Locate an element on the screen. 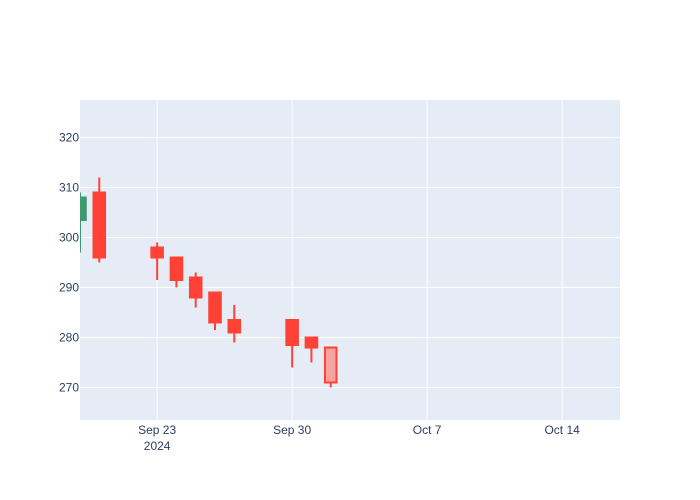 This screenshot has width=700, height=500. x-axis-tick-labels: Sep 23 2024 Sep 30 Oct 7 Oct 14 is located at coordinates (359, 438).